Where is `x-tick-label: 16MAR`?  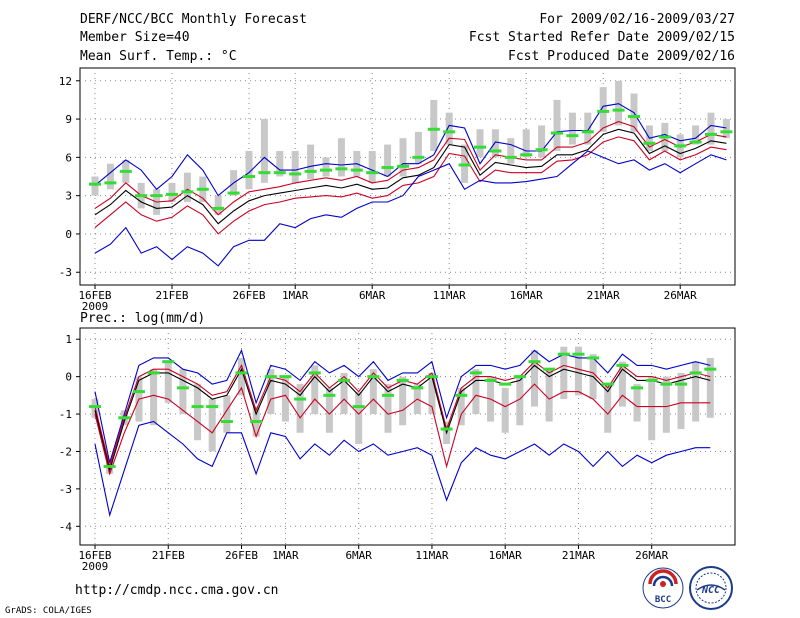
x-tick-label: 16MAR is located at coordinates (505, 555).